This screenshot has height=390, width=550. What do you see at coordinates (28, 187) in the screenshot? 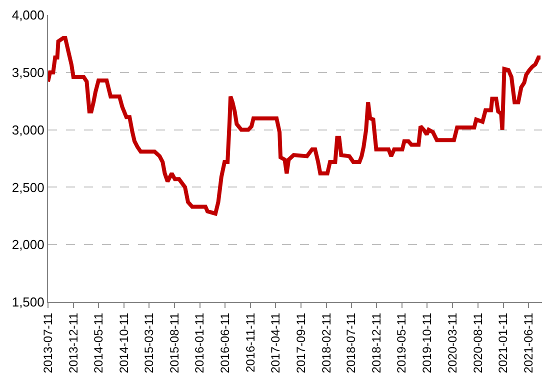
I see `y-tick-label: 2,500` at bounding box center [28, 187].